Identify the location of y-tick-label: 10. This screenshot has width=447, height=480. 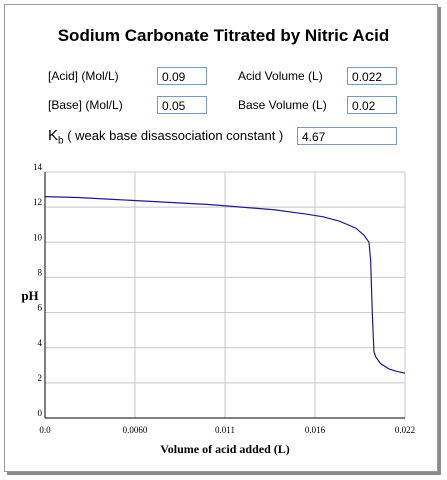
(38, 237).